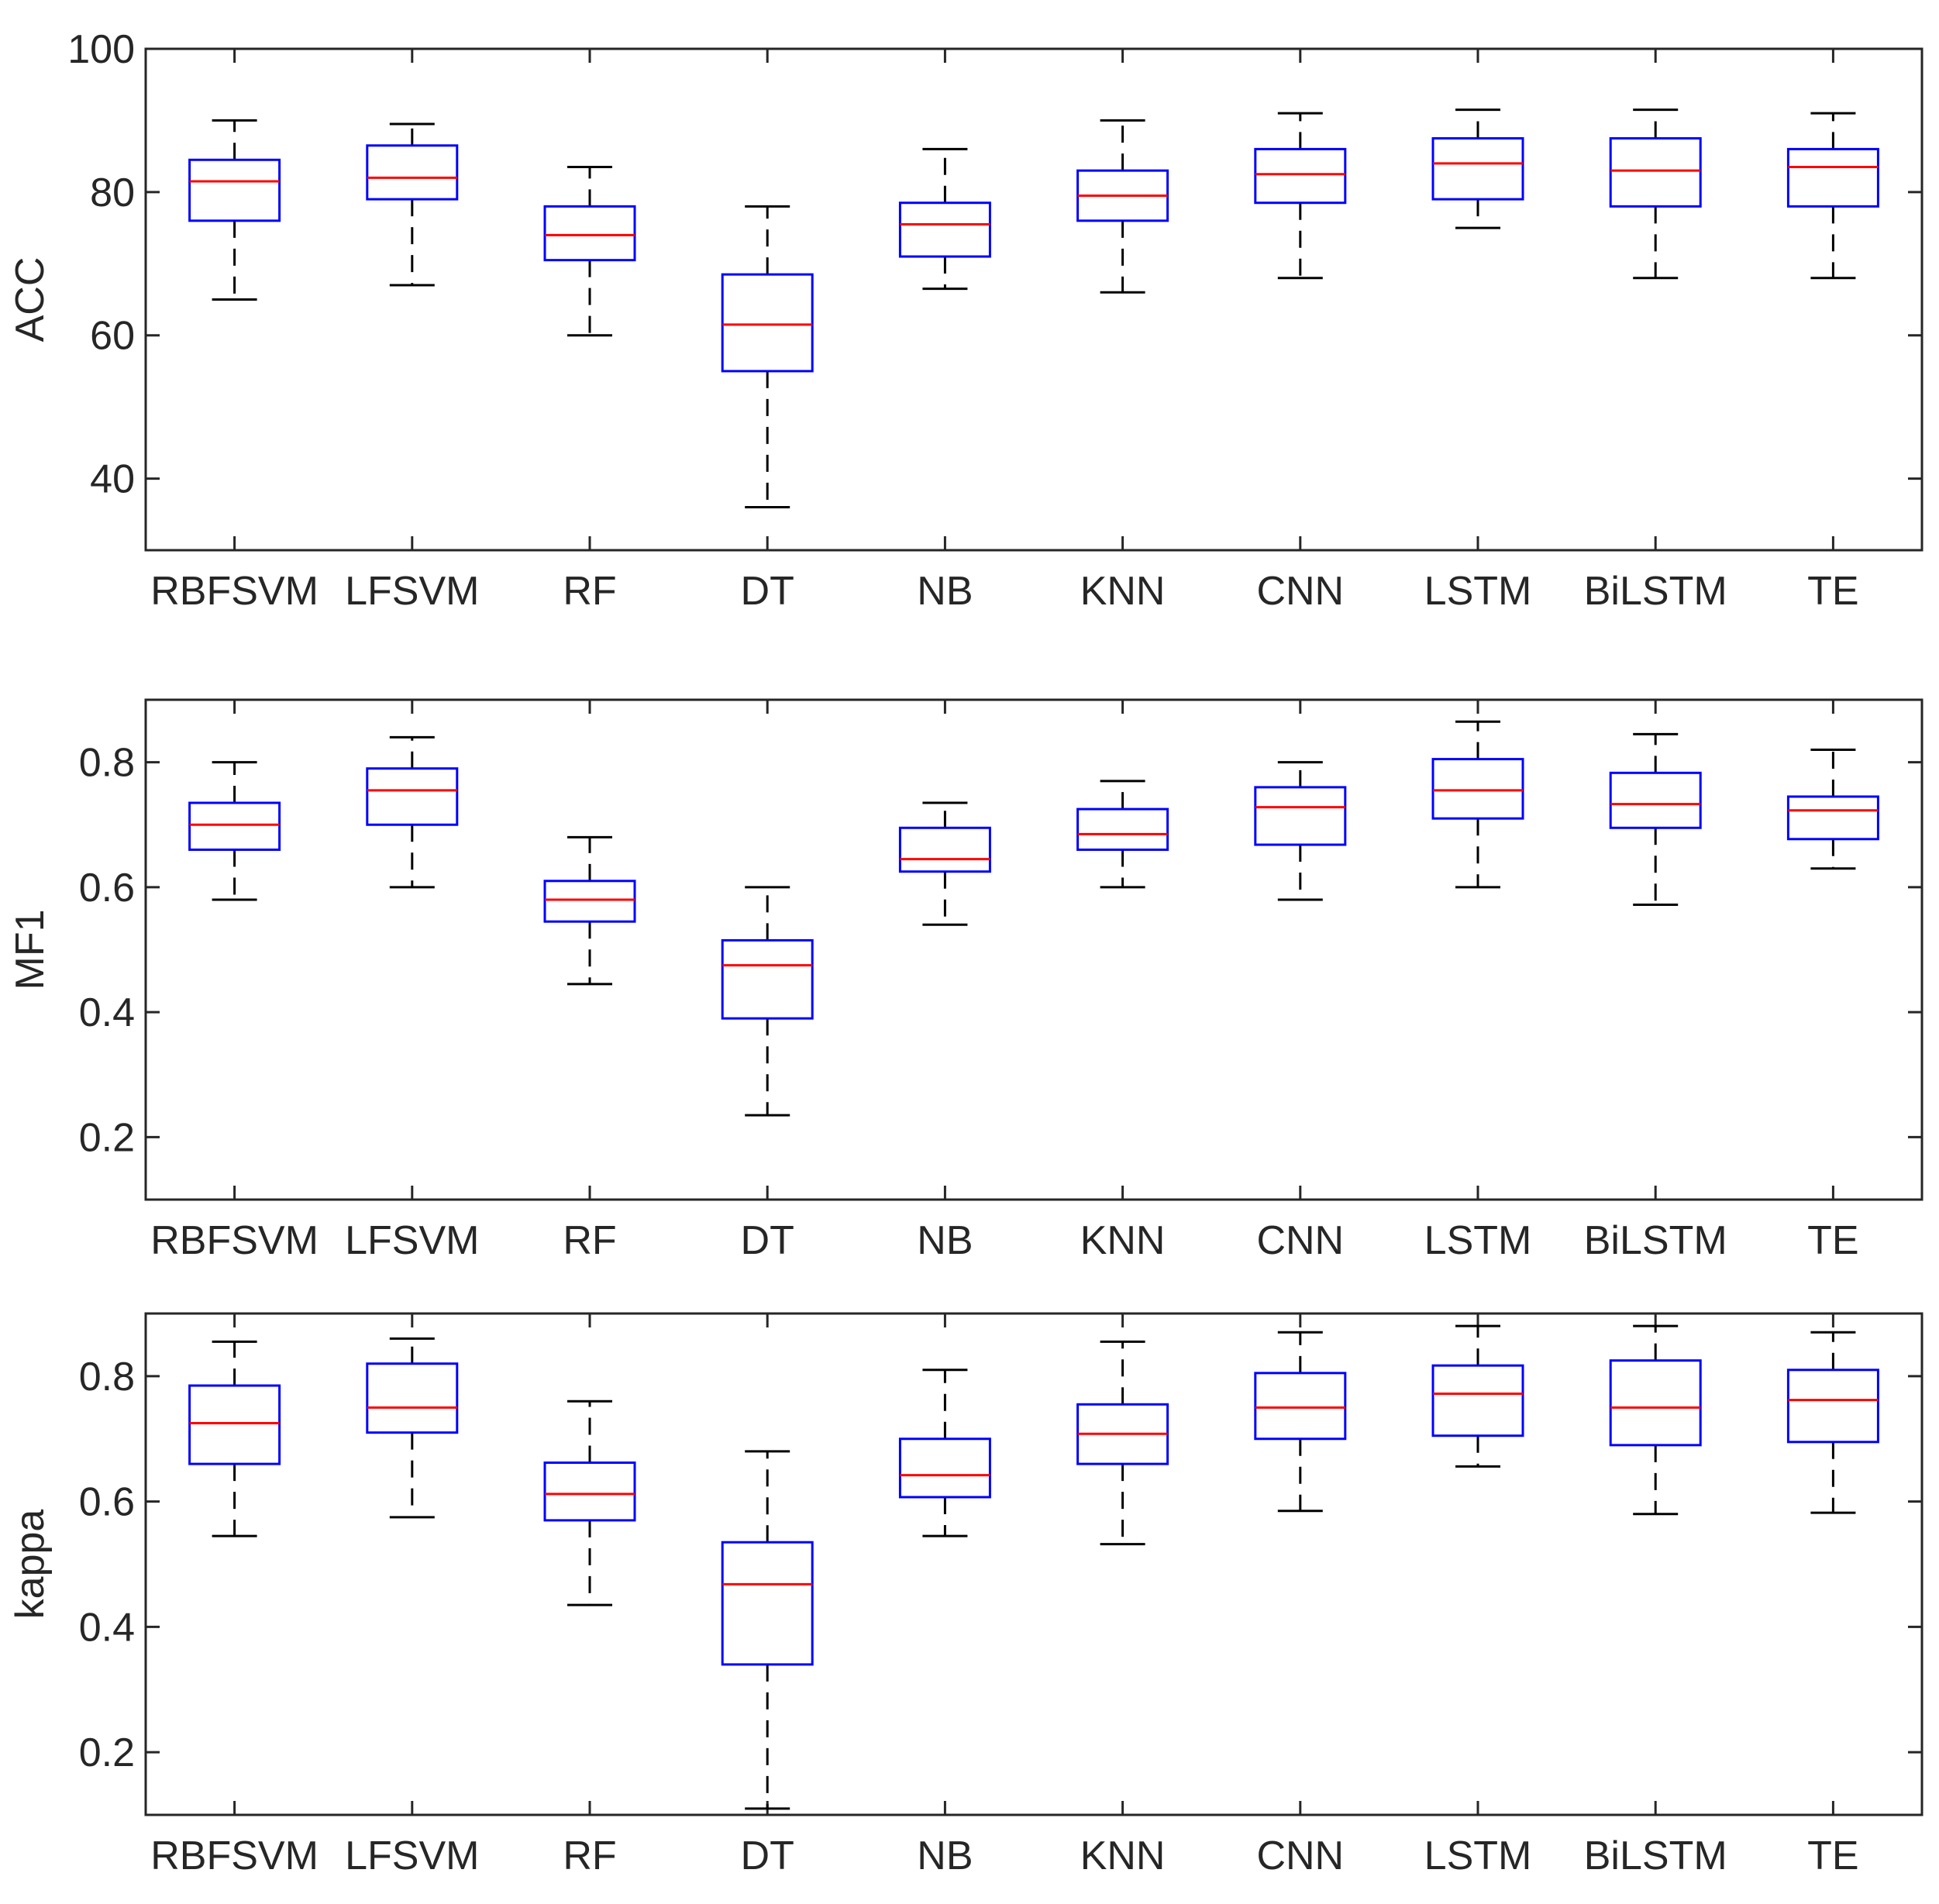 The image size is (1939, 1904). What do you see at coordinates (112, 336) in the screenshot?
I see `y-tick-label: 60` at bounding box center [112, 336].